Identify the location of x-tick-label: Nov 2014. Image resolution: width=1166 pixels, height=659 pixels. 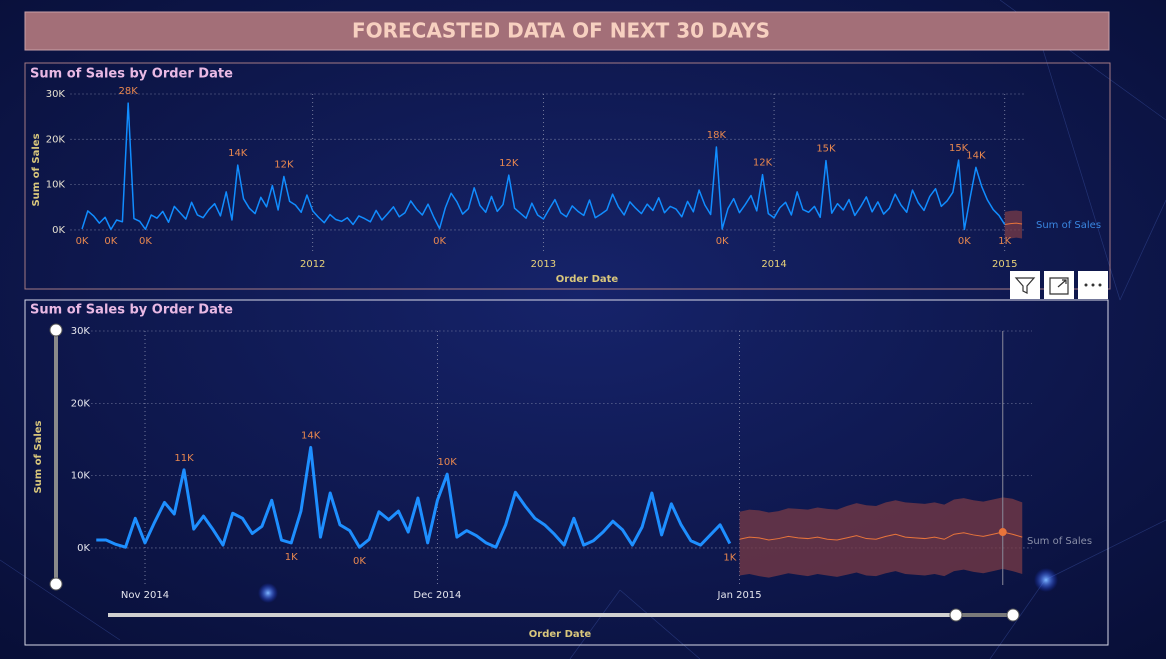
(145, 595).